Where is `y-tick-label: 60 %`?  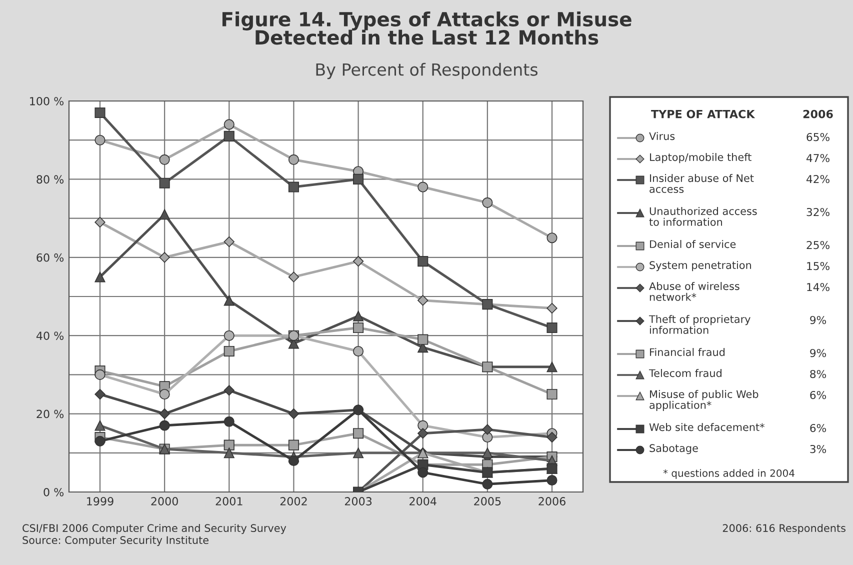 y-tick-label: 60 % is located at coordinates (50, 257).